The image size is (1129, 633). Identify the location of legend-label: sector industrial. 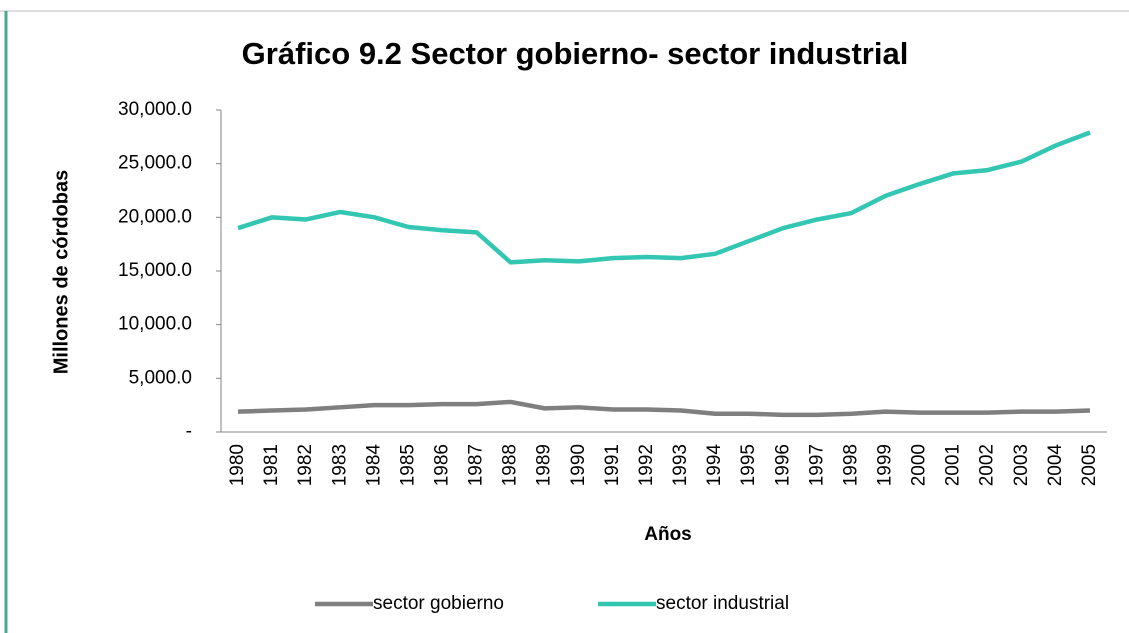
(722, 603).